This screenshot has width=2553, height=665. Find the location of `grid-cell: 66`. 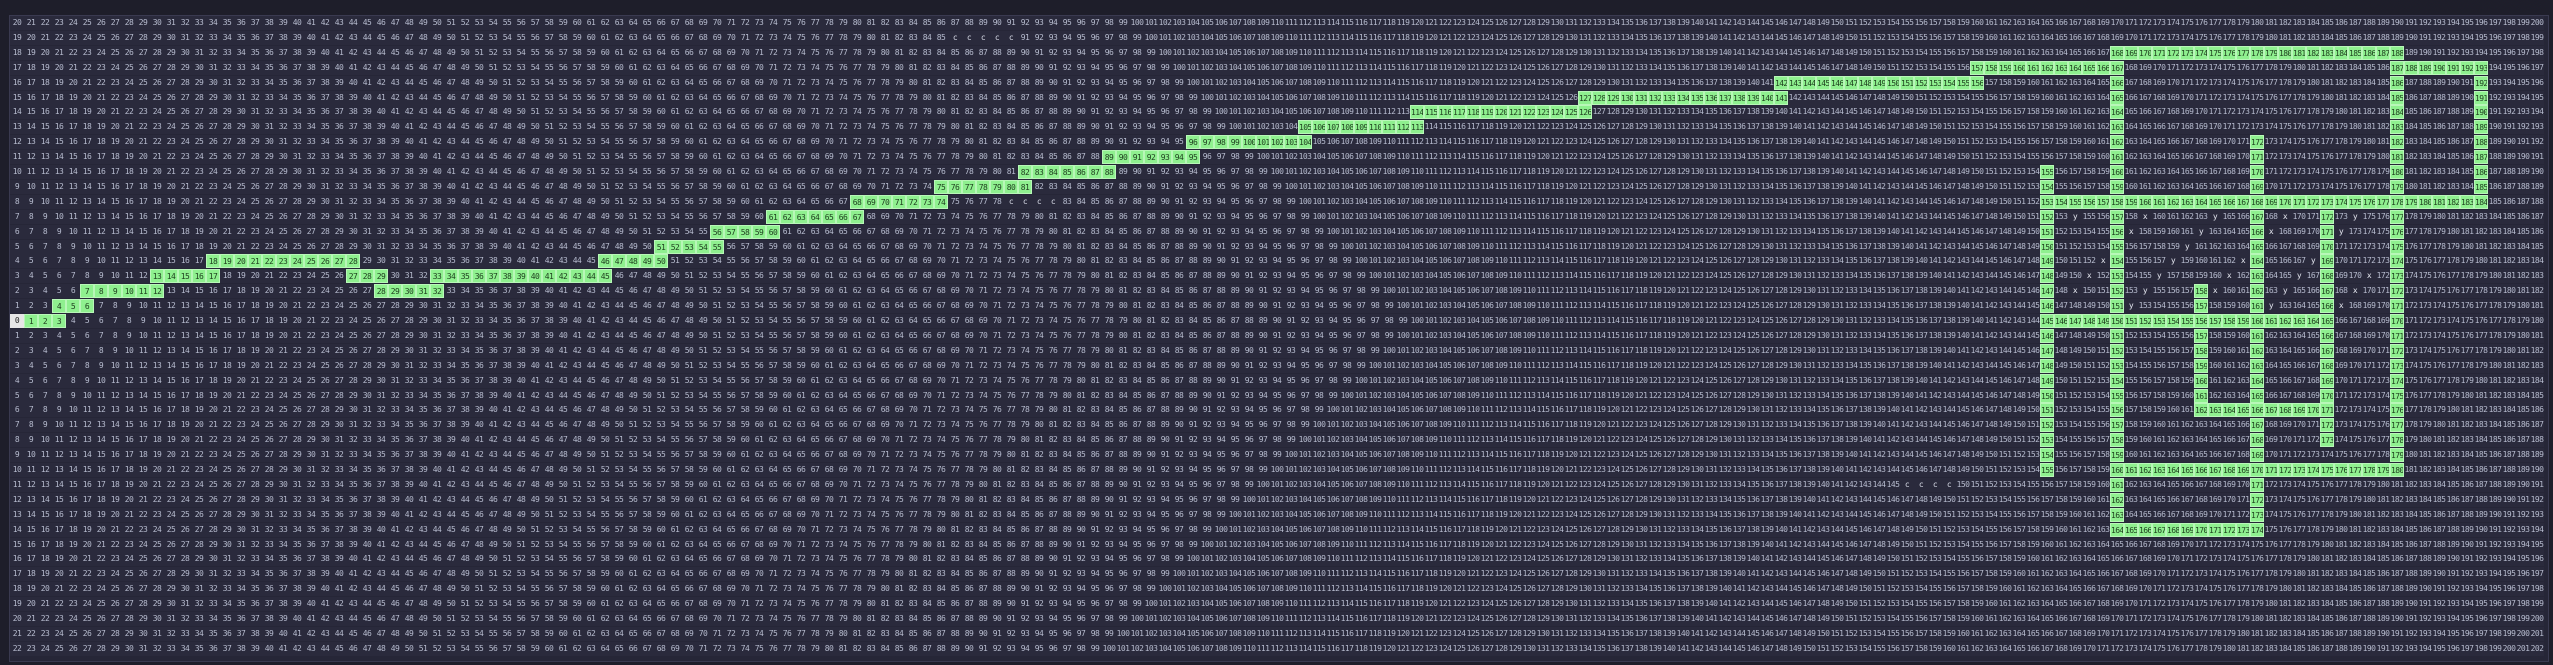

grid-cell: 66 is located at coordinates (927, 336).